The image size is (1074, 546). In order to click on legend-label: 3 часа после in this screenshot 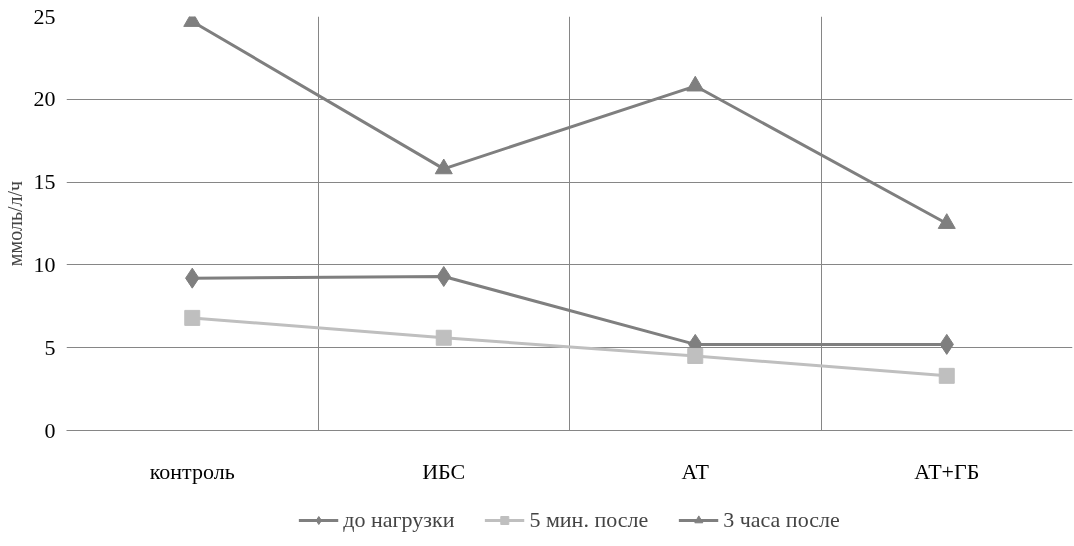, I will do `click(781, 520)`.